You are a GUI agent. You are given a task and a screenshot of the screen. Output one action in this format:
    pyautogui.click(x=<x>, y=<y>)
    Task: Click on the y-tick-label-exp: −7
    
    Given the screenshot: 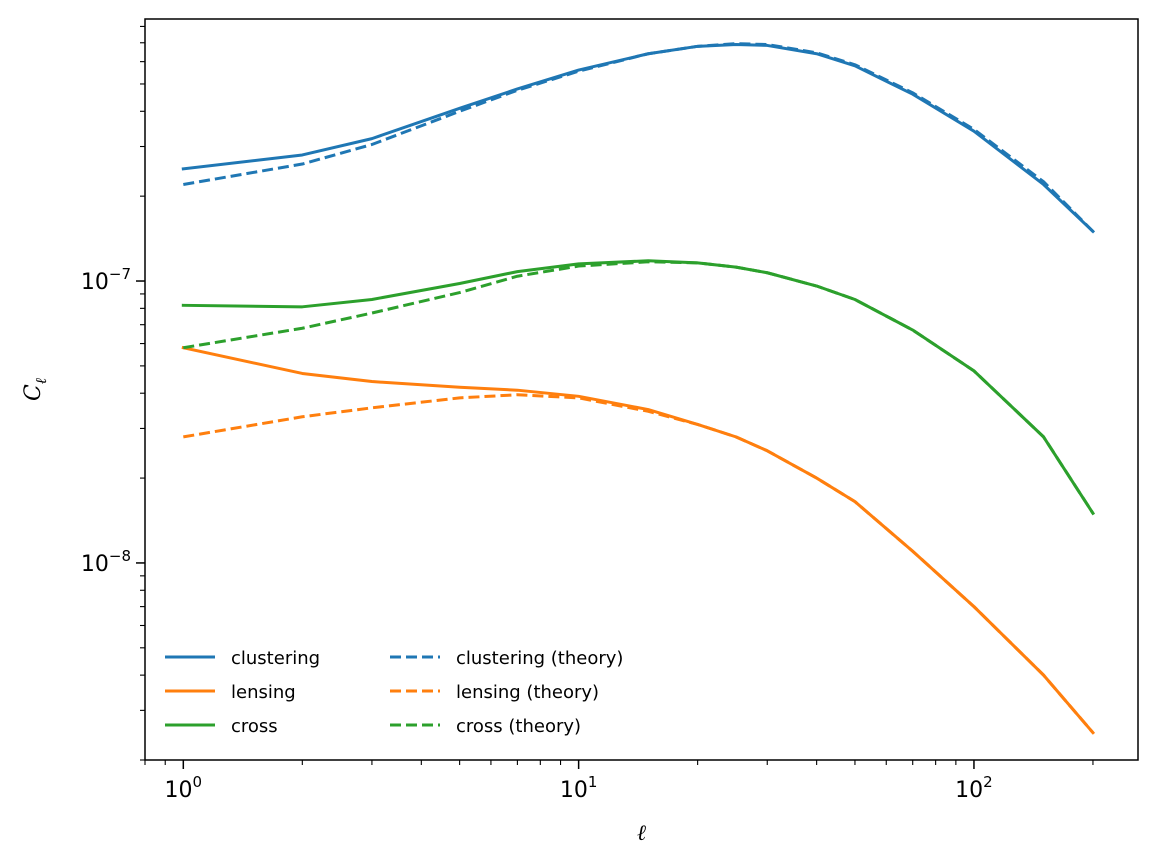 What is the action you would take?
    pyautogui.click(x=120, y=274)
    